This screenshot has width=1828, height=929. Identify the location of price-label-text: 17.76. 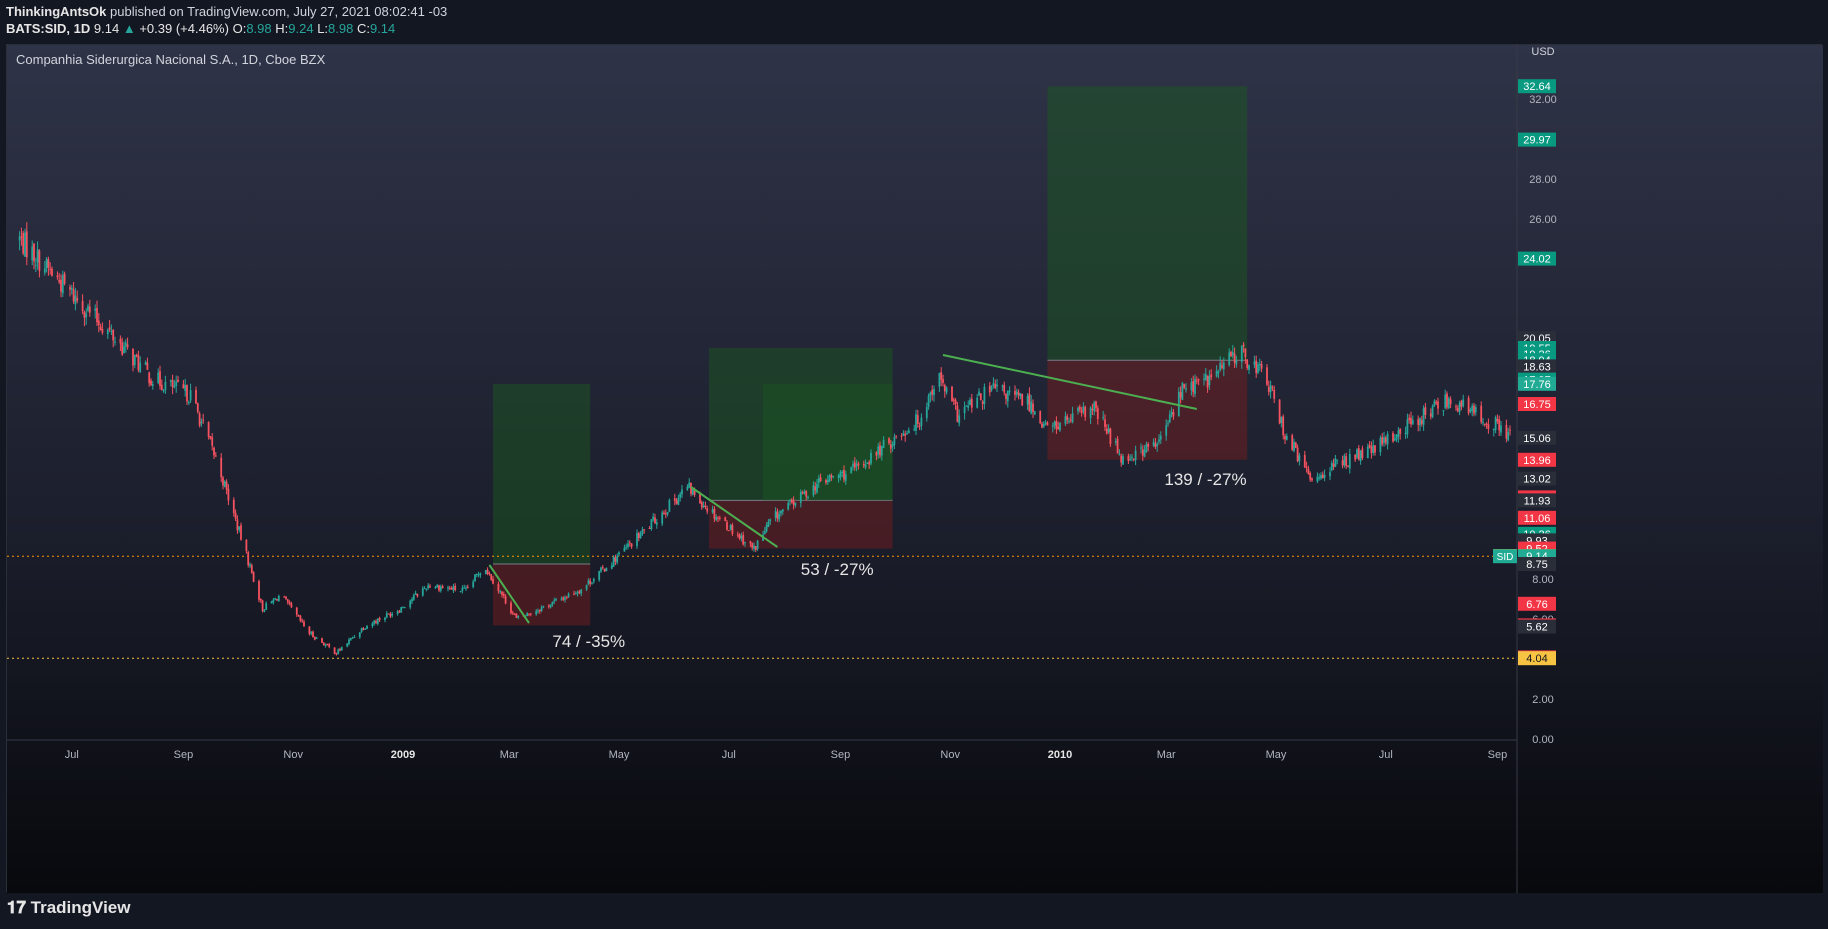
(1537, 385).